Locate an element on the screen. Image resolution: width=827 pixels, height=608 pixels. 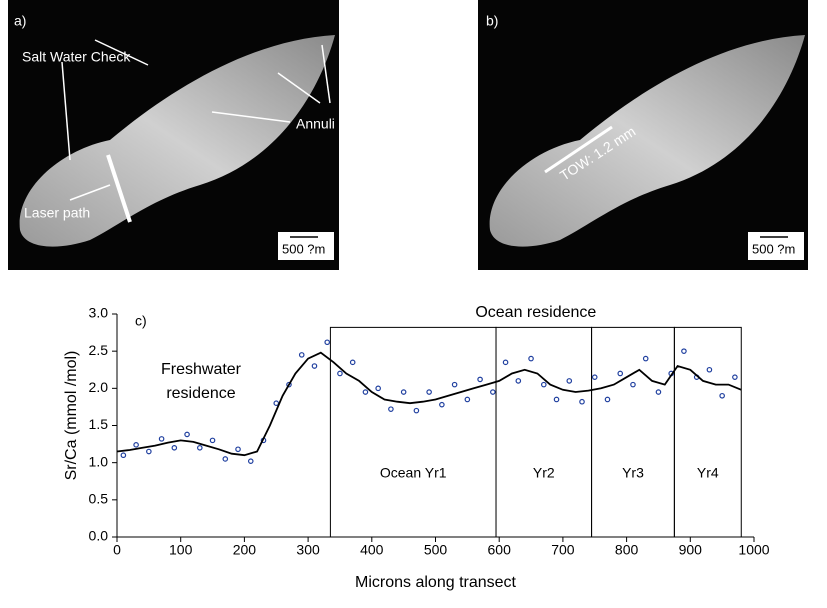
panel-label: c) is located at coordinates (141, 321).